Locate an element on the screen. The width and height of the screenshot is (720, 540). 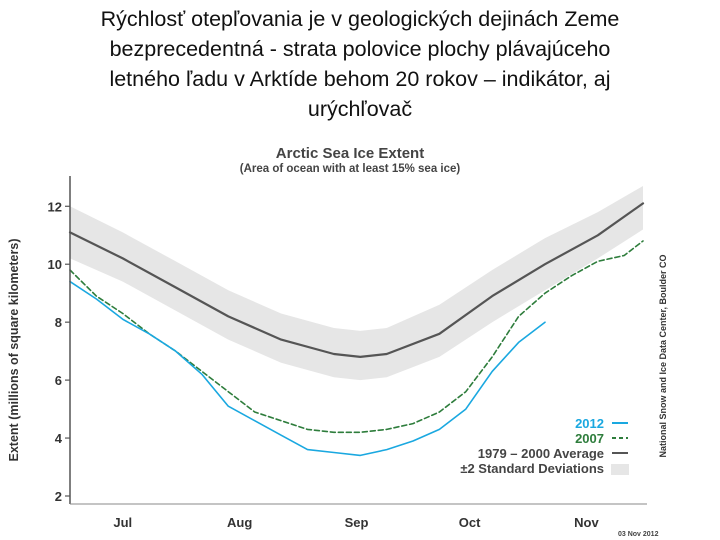
legend-label-std-dev: ±2 Standard Deviations is located at coordinates (532, 468).